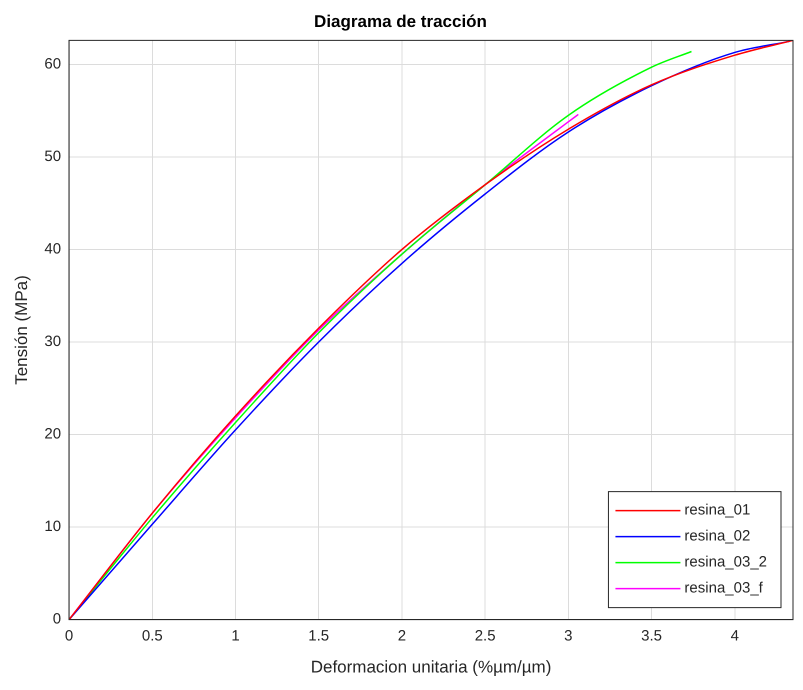 This screenshot has height=690, width=803. What do you see at coordinates (734, 636) in the screenshot?
I see `x-tick-label: 4` at bounding box center [734, 636].